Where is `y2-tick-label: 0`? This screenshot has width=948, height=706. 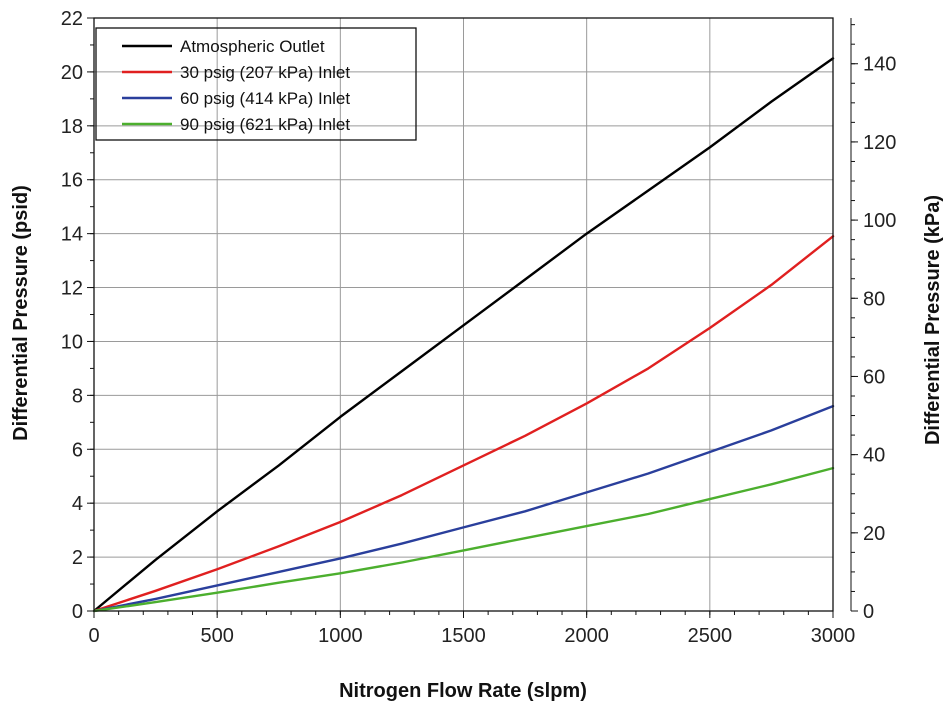 y2-tick-label: 0 is located at coordinates (868, 612).